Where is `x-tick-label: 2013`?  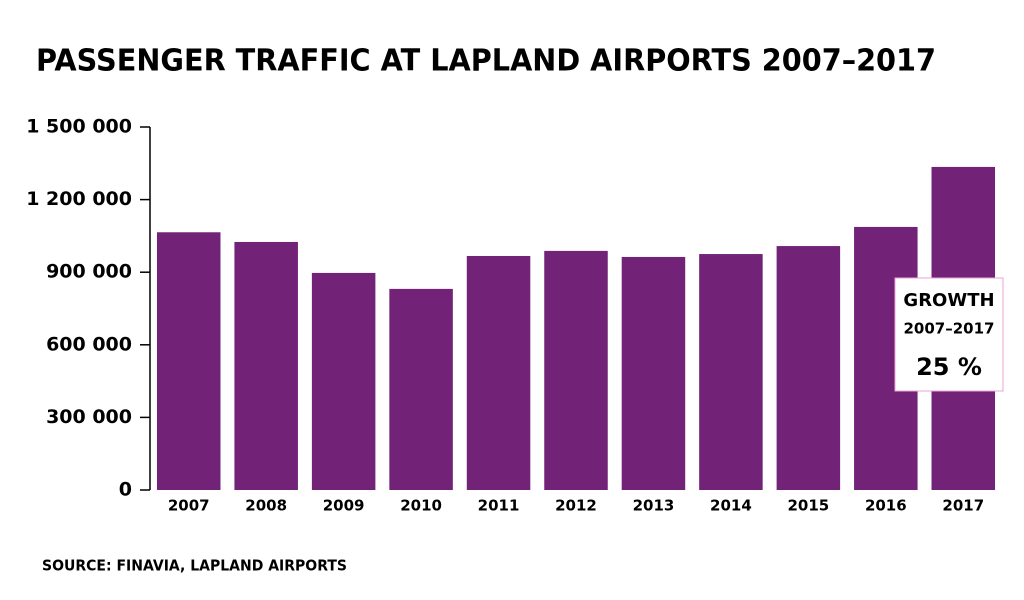 x-tick-label: 2013 is located at coordinates (654, 506).